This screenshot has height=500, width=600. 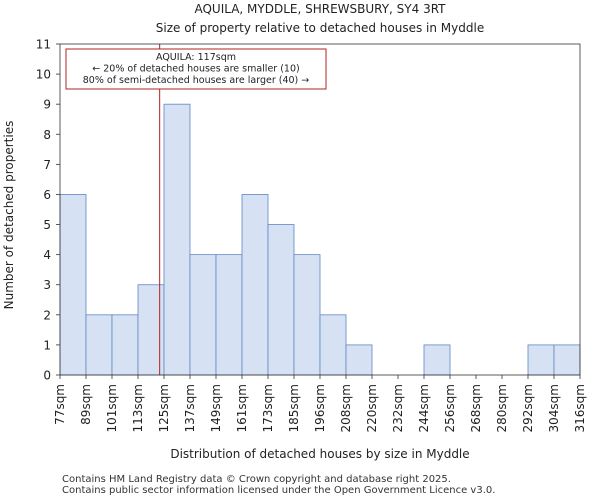 I want to click on x-tick-label: 244sqm, so click(x=424, y=408).